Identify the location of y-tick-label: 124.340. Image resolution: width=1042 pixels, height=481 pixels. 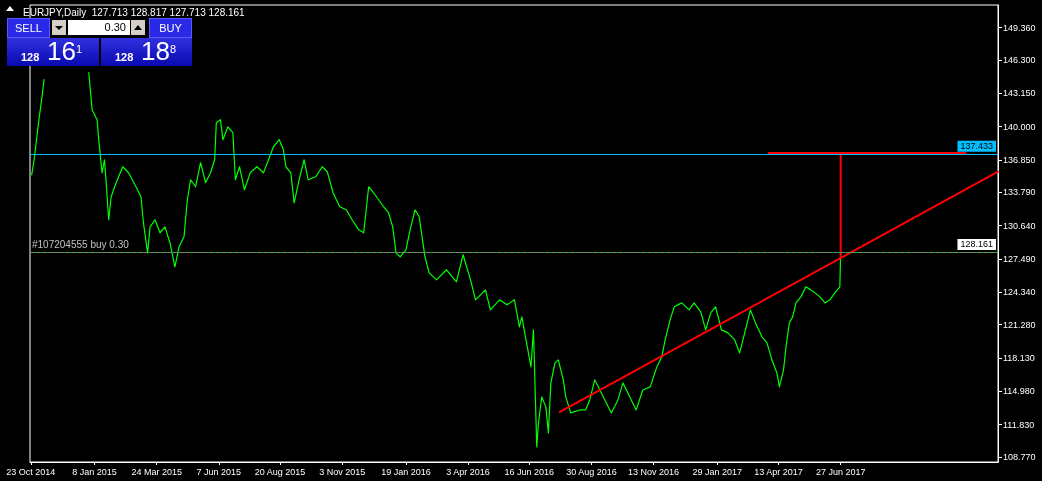
(1019, 292).